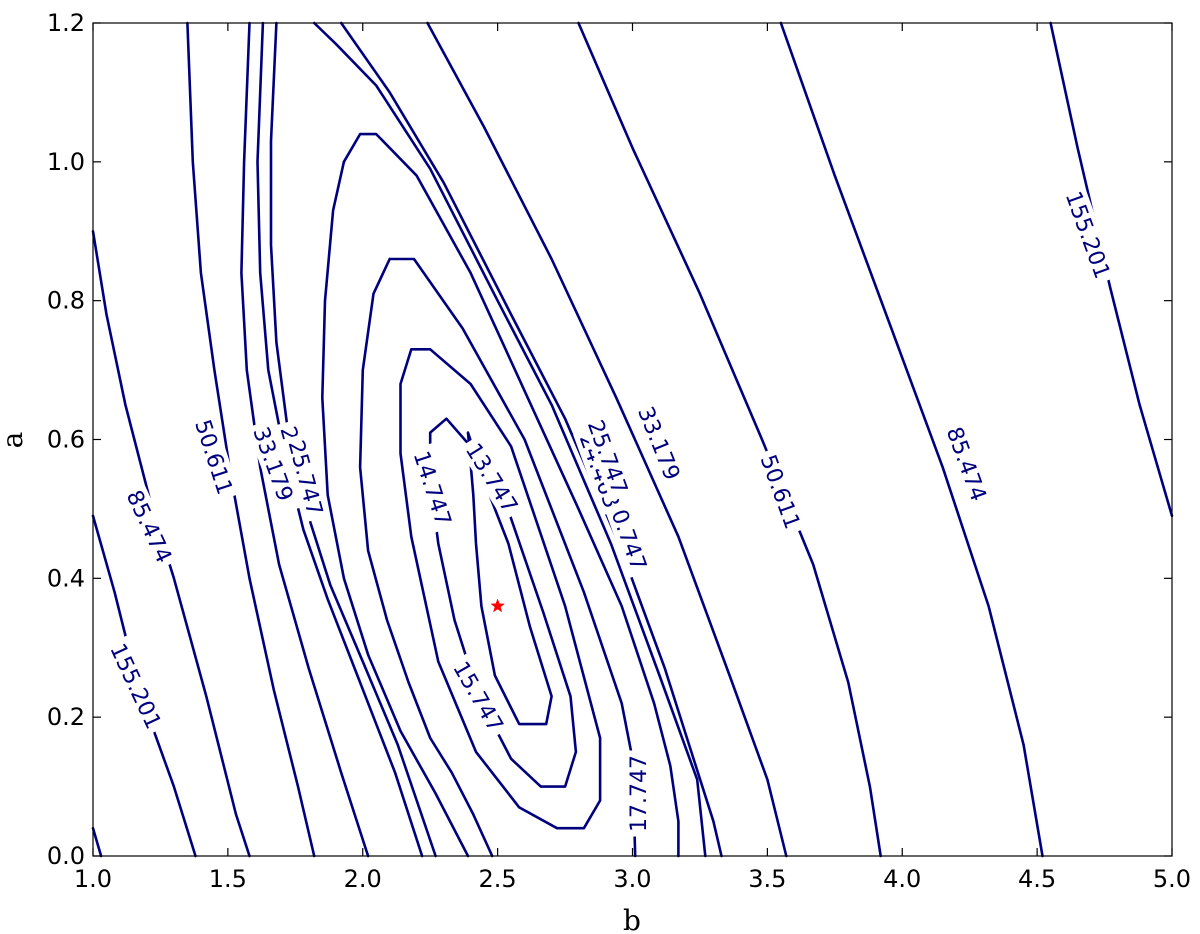 The width and height of the screenshot is (1200, 934). Describe the element at coordinates (632, 879) in the screenshot. I see `x-tick-label: 3.0` at that location.